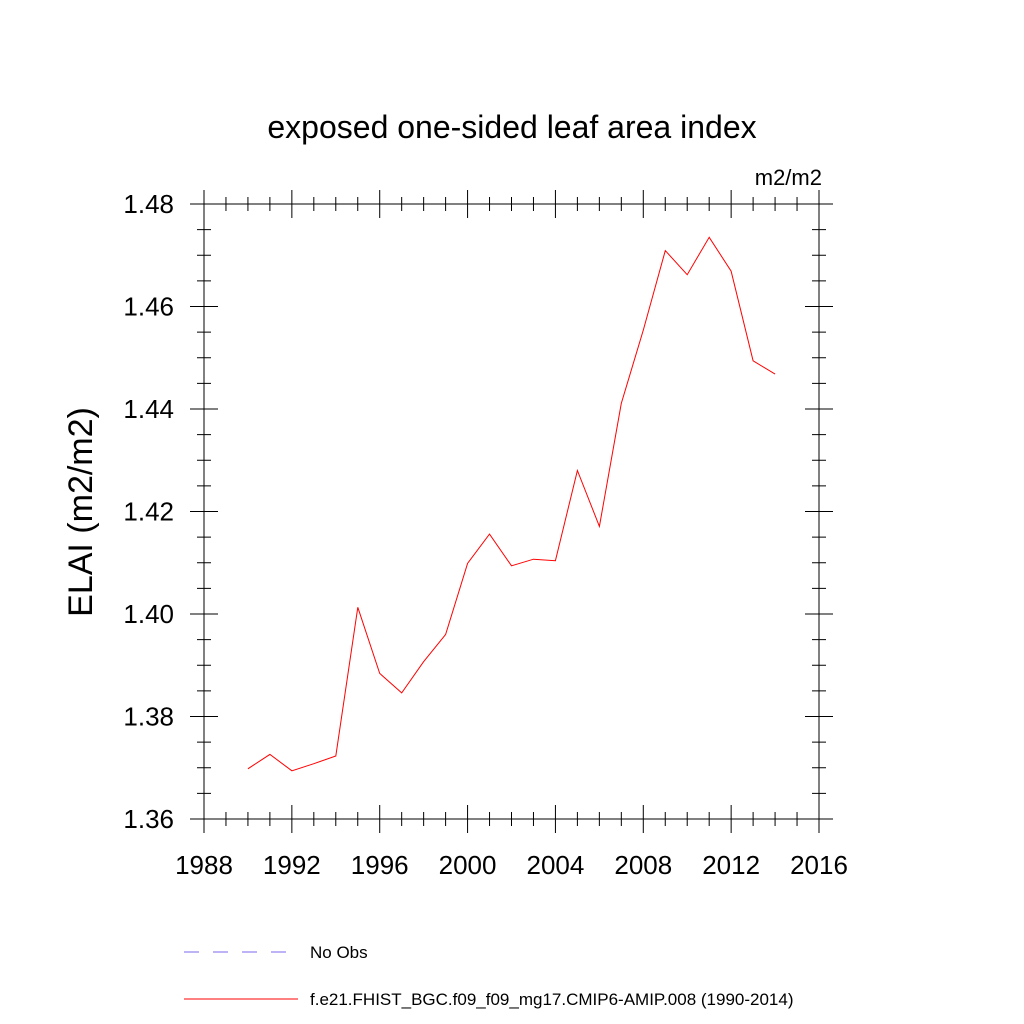  What do you see at coordinates (468, 865) in the screenshot?
I see `x-tick-label: 2000` at bounding box center [468, 865].